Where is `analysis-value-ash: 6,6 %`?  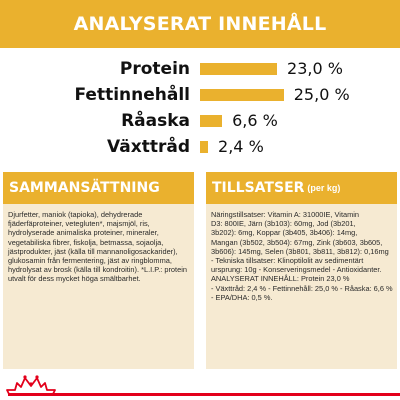
analysis-value-ash: 6,6 % is located at coordinates (255, 120).